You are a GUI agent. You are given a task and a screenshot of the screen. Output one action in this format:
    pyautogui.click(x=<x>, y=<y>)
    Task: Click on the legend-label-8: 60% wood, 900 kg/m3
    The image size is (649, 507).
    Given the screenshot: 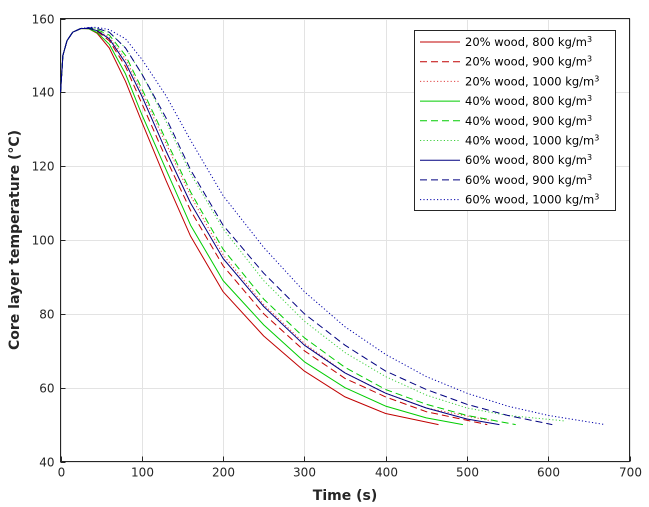 What is the action you would take?
    pyautogui.click(x=528, y=179)
    